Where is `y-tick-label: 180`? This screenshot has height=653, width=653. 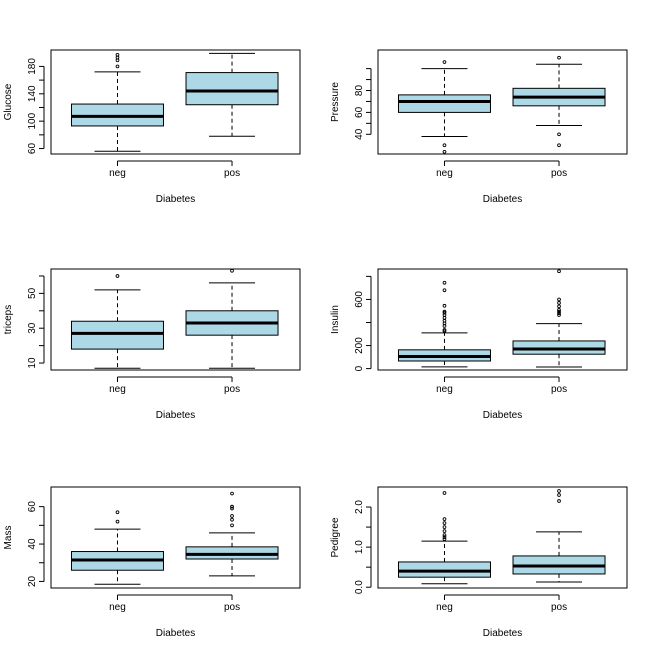
y-tick-label: 180 is located at coordinates (32, 66).